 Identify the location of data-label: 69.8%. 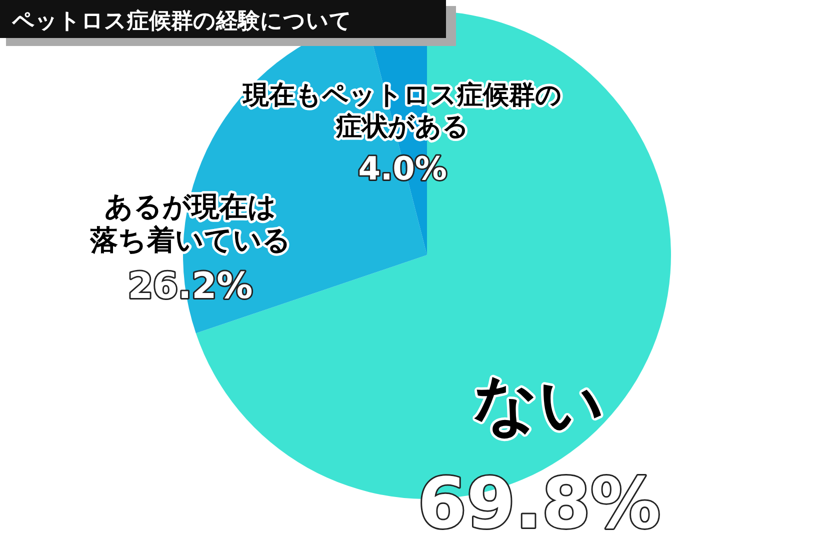
(539, 503).